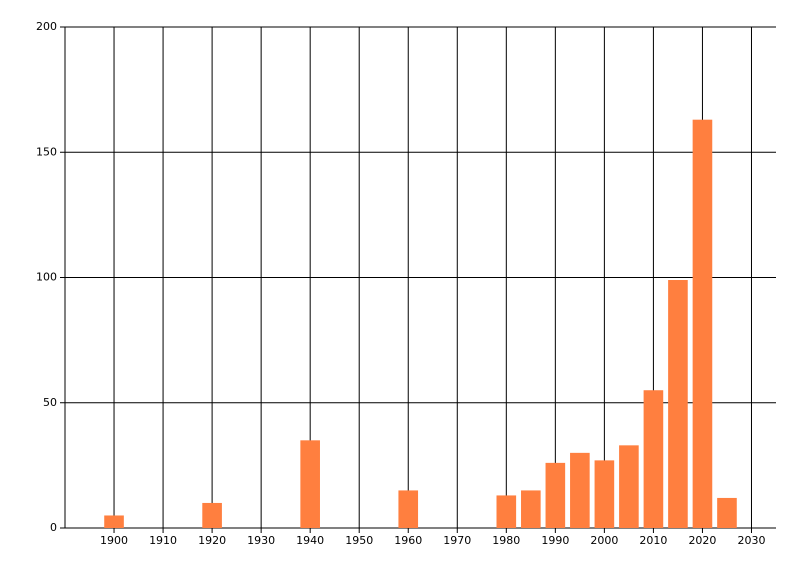 This screenshot has width=800, height=576. I want to click on x-tick-label: 1900, so click(114, 540).